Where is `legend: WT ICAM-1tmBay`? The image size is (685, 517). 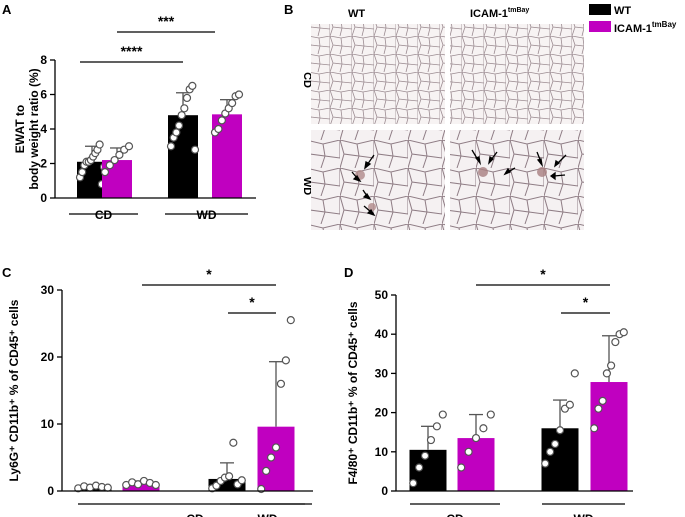 legend: WT ICAM-1tmBay is located at coordinates (633, 19).